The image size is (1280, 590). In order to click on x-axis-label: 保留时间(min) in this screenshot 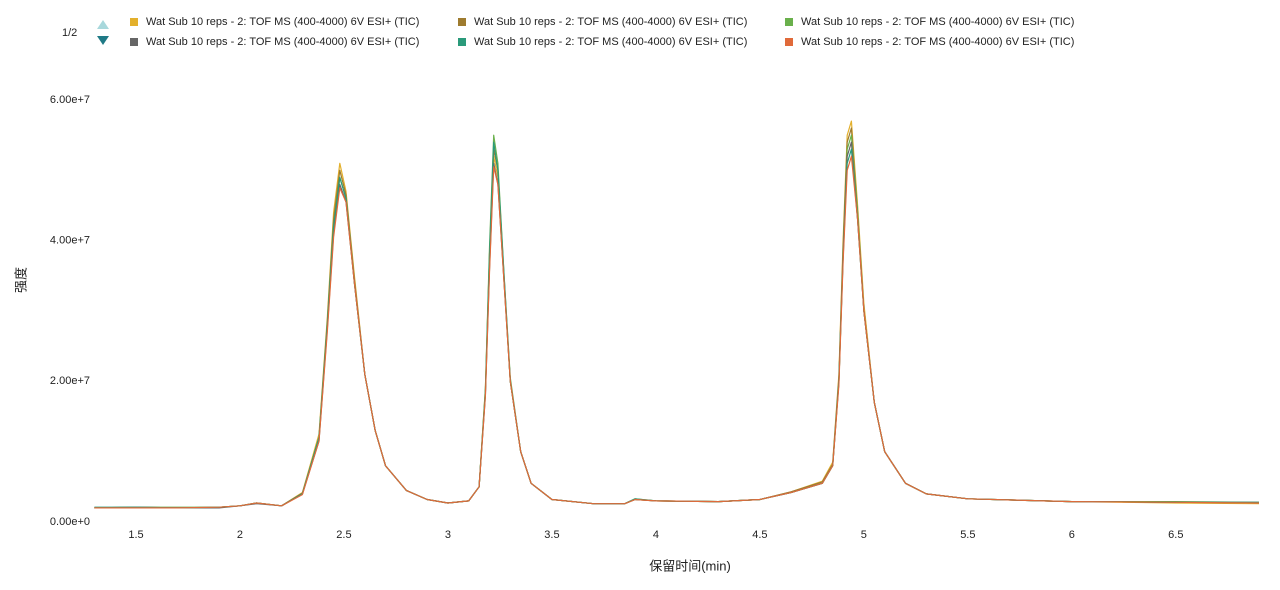, I will do `click(690, 565)`.